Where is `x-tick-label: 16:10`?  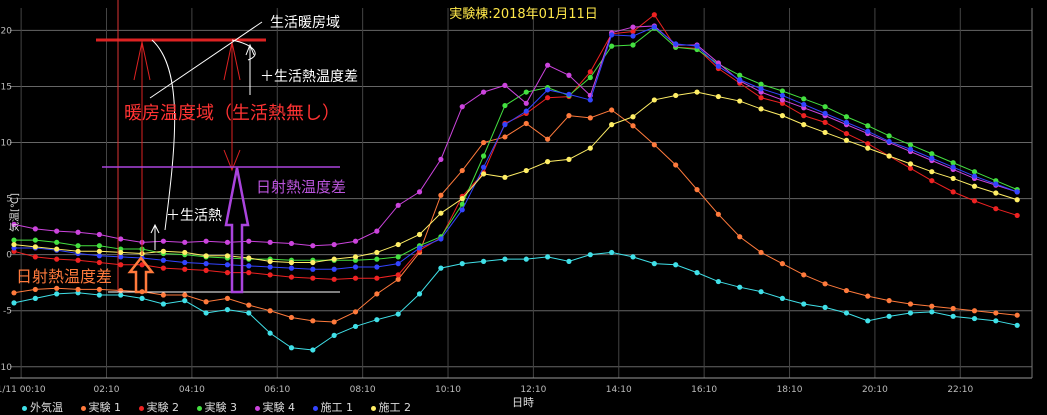 x-tick-label: 16:10 is located at coordinates (704, 390).